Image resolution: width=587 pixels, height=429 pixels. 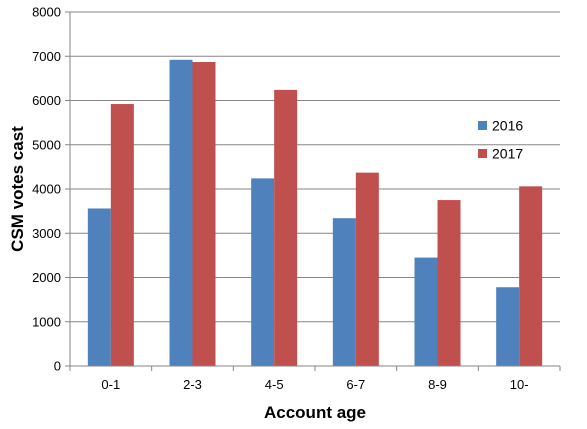 I want to click on y-tick-label: 6000, so click(x=46, y=100).